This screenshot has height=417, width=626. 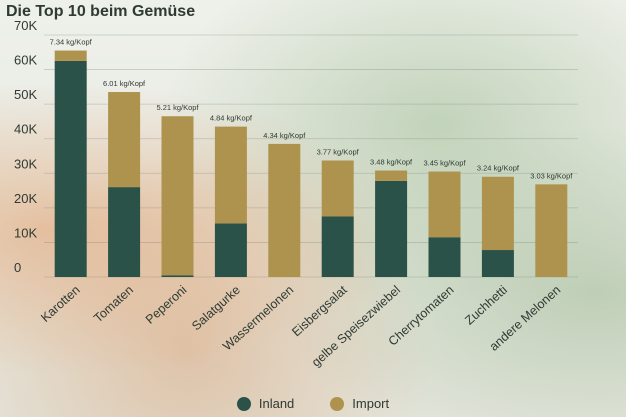 What do you see at coordinates (284, 135) in the screenshot?
I see `bar-value-label: 4.34 kg/Kopf` at bounding box center [284, 135].